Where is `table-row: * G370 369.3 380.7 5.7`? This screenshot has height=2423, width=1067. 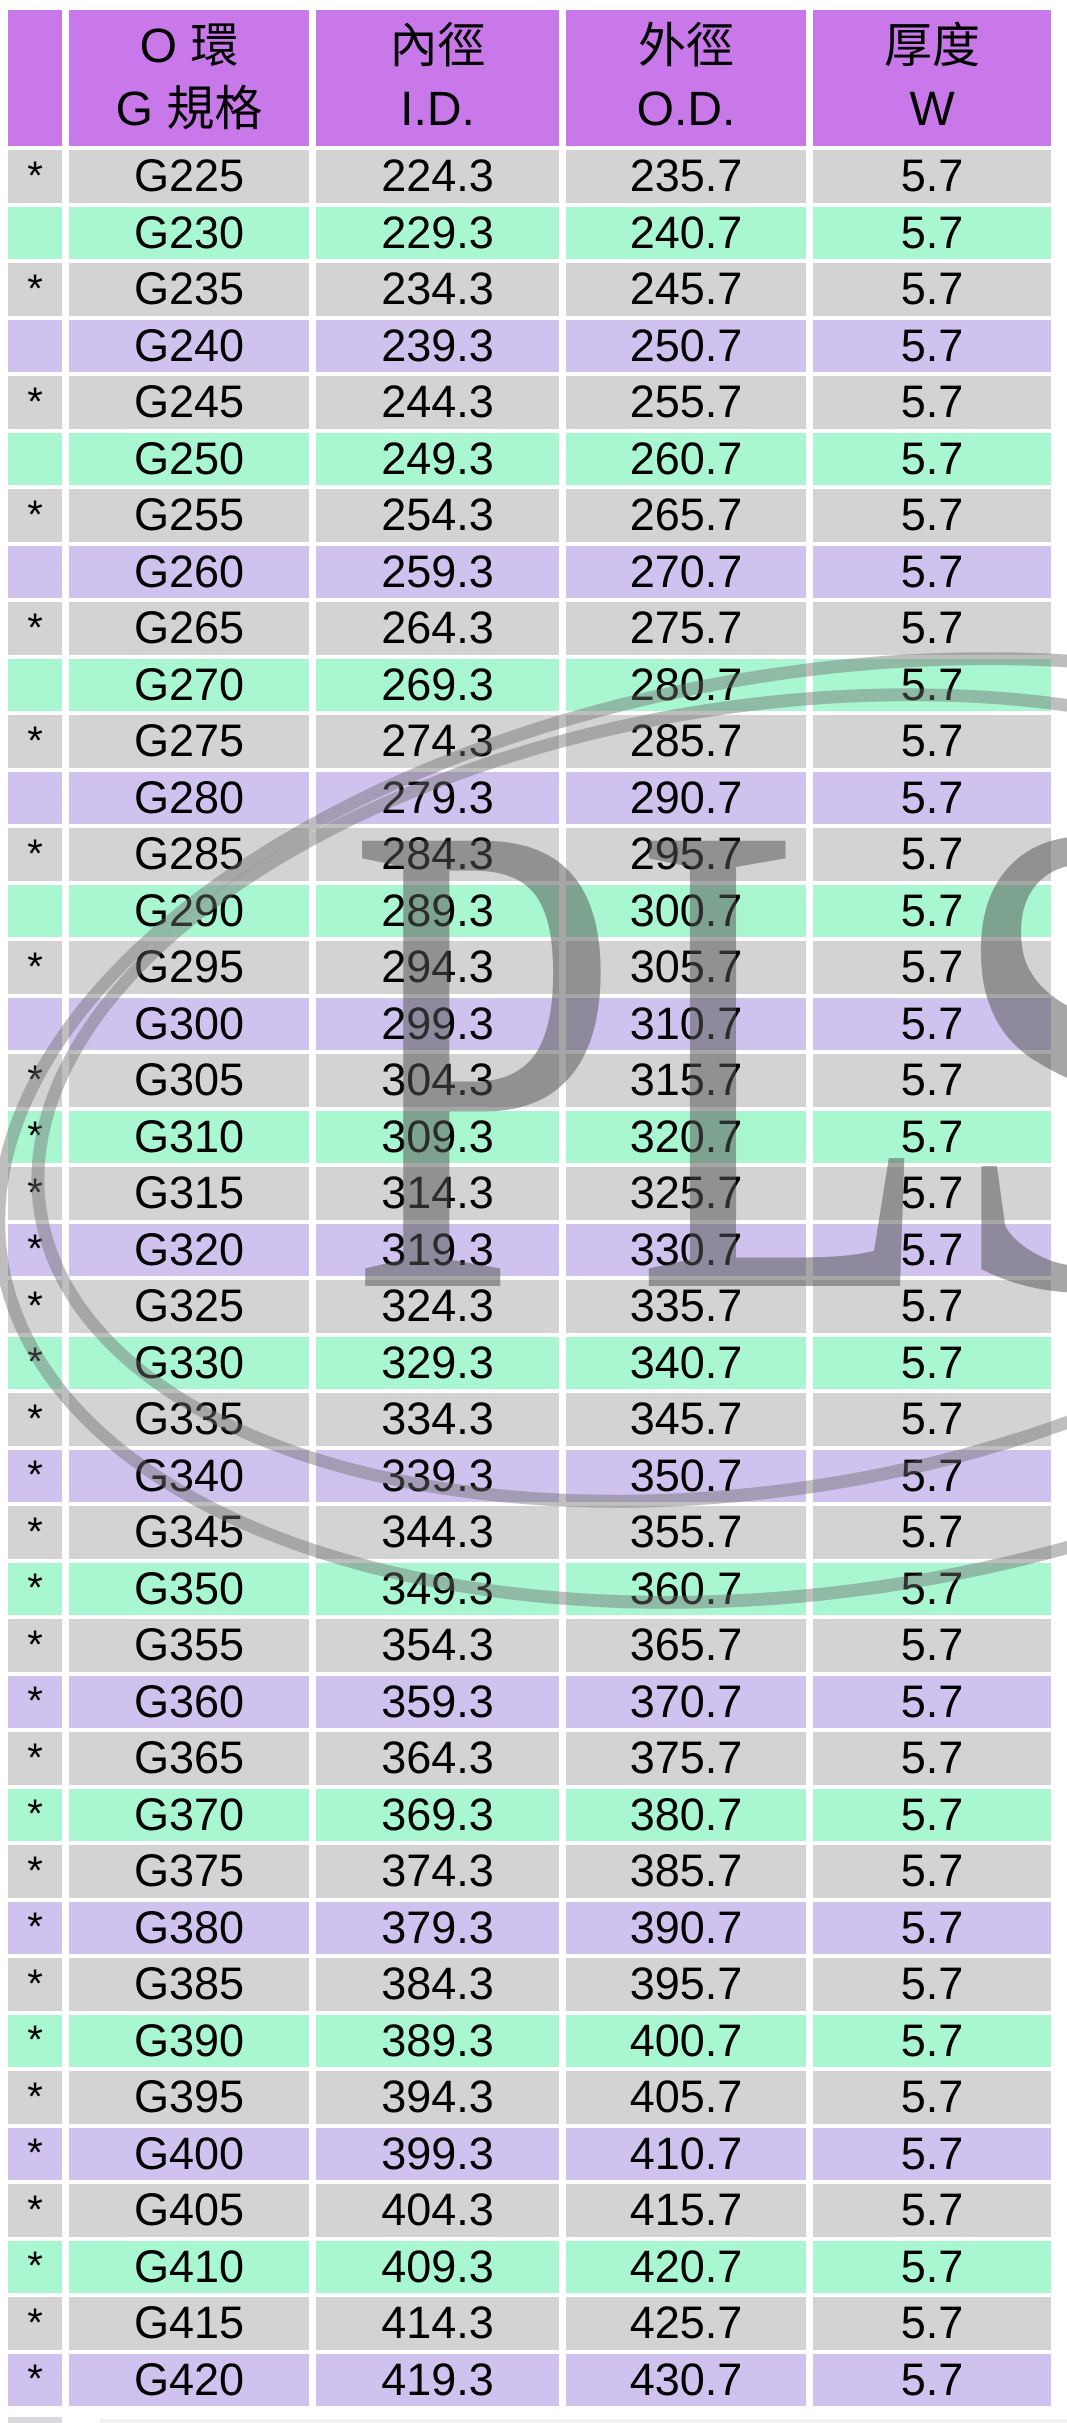 table-row: * G370 369.3 380.7 5.7 is located at coordinates (529, 1814).